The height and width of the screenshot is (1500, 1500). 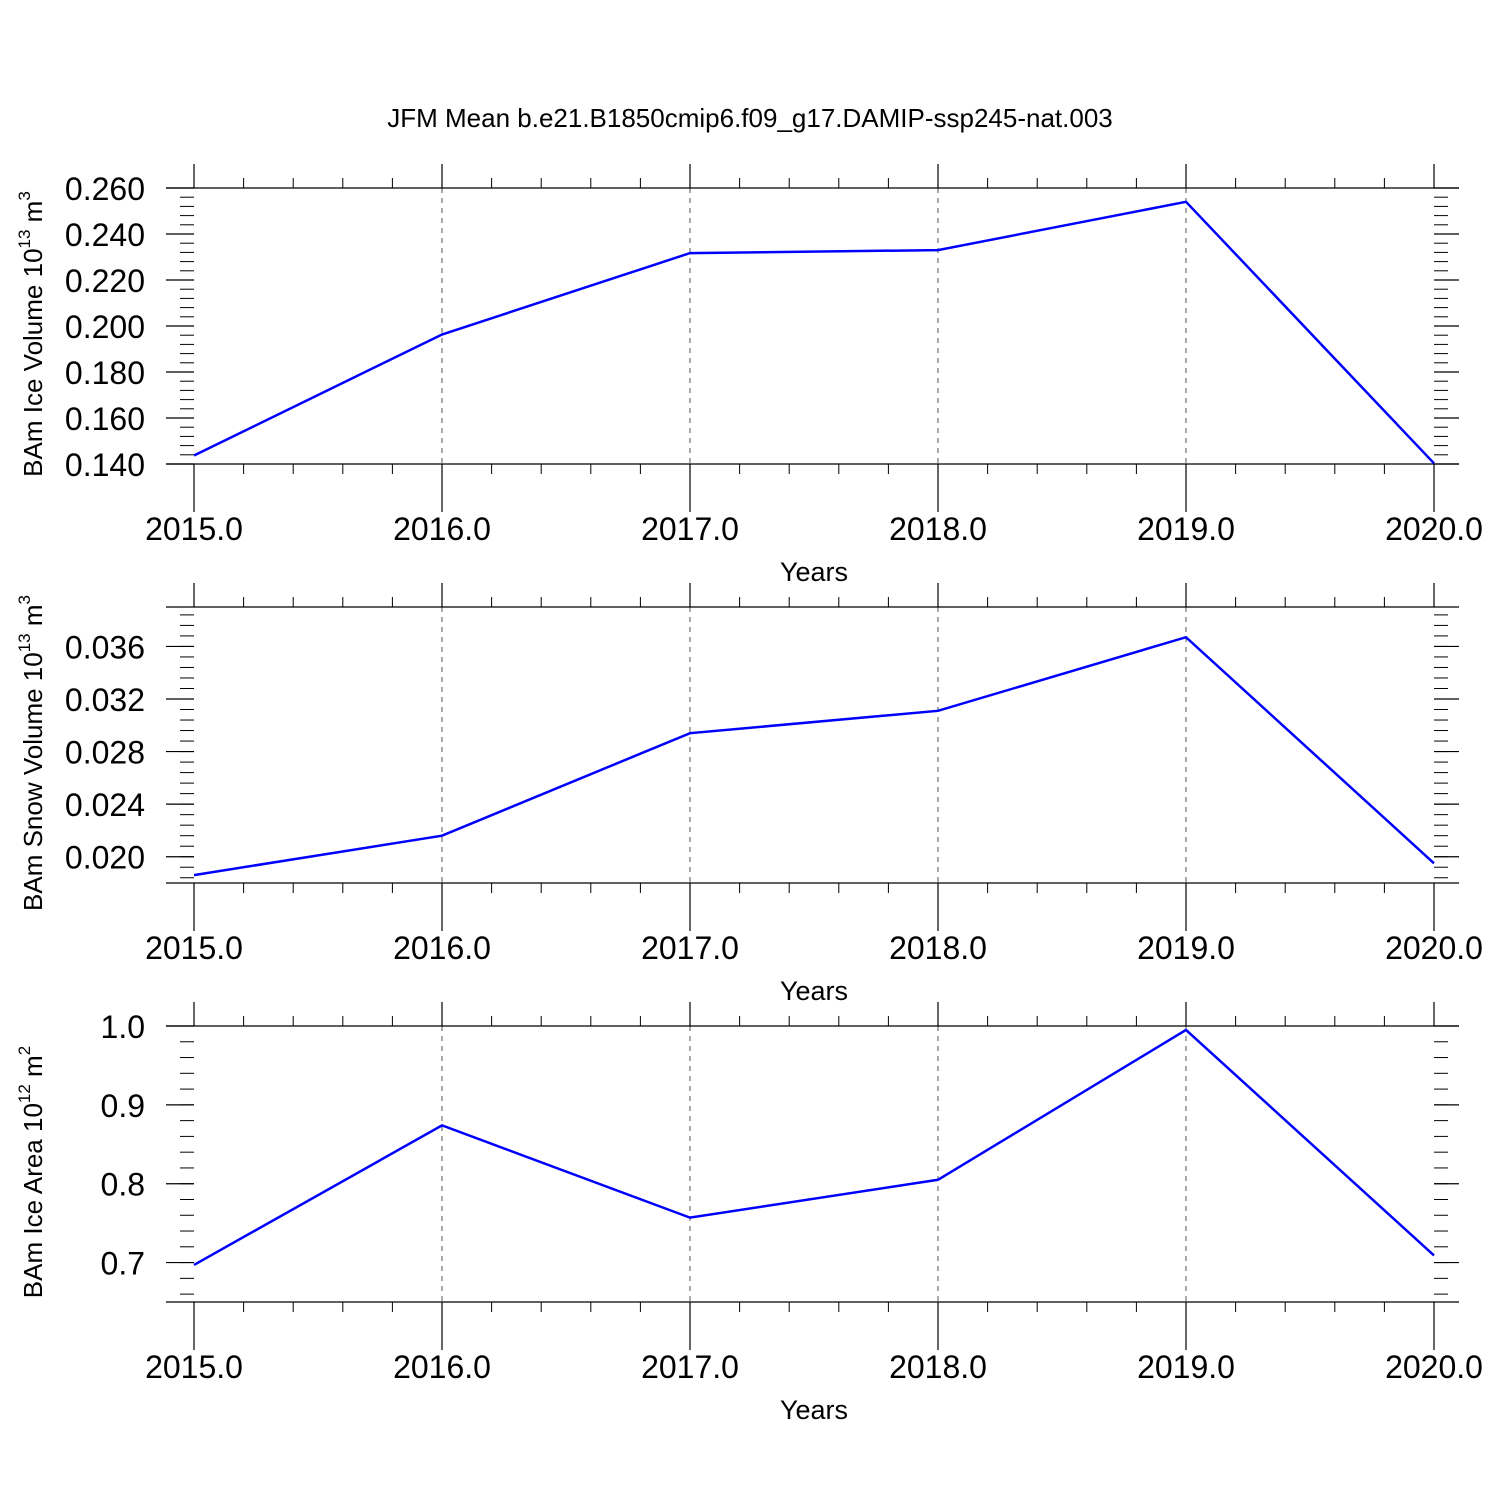 What do you see at coordinates (105, 189) in the screenshot?
I see `y-tick-label: 0.260` at bounding box center [105, 189].